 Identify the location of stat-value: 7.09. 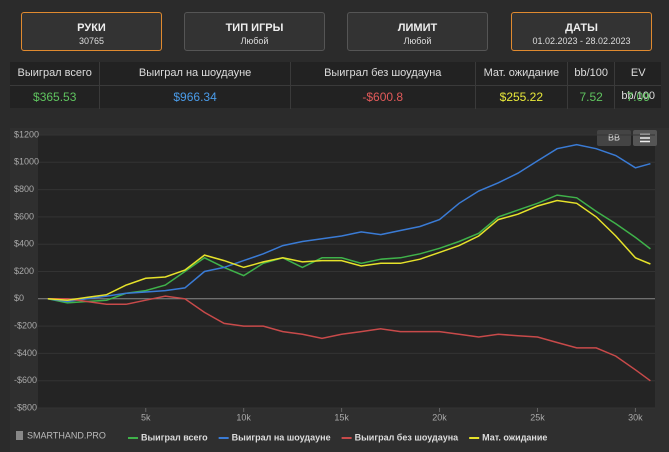
(638, 97).